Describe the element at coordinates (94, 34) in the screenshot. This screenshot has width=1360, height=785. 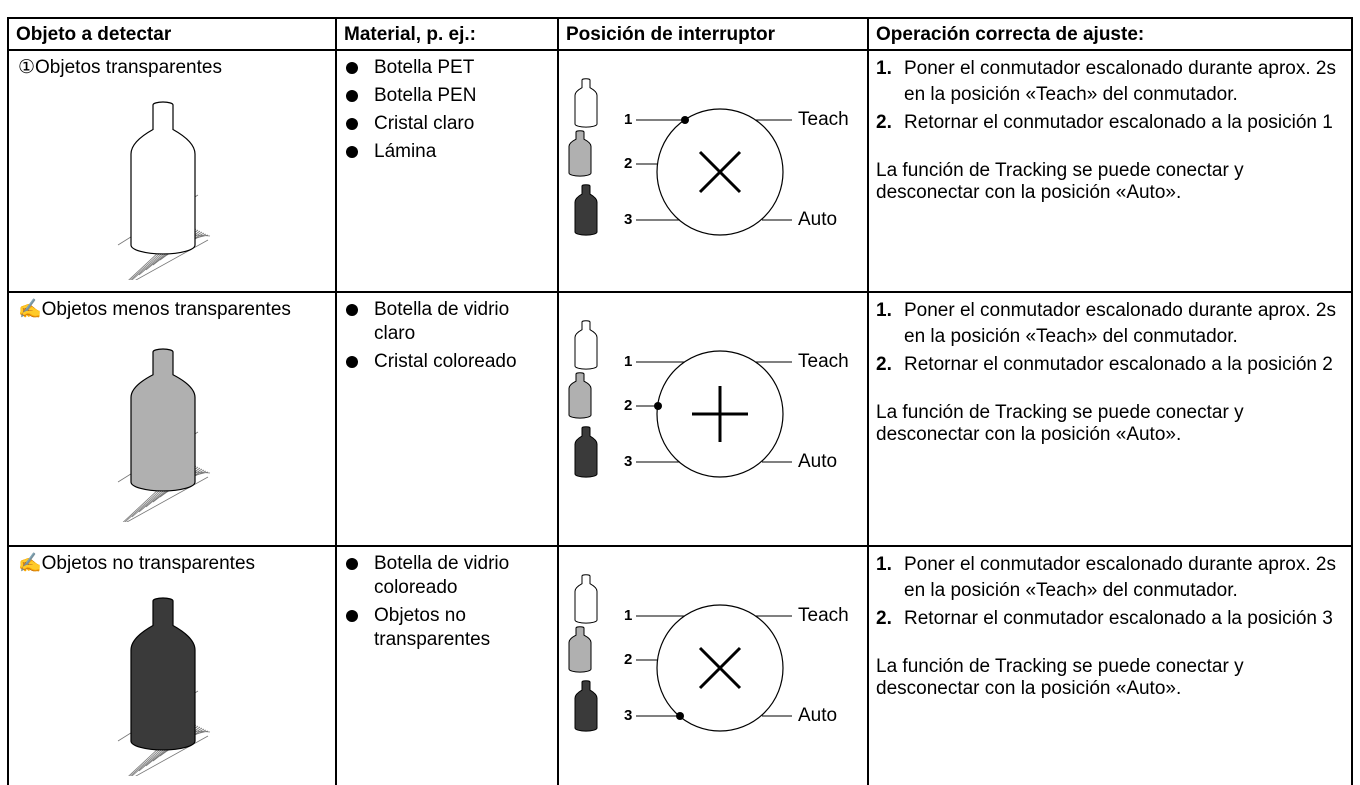
I see `header-cell: Objeto a detectar` at that location.